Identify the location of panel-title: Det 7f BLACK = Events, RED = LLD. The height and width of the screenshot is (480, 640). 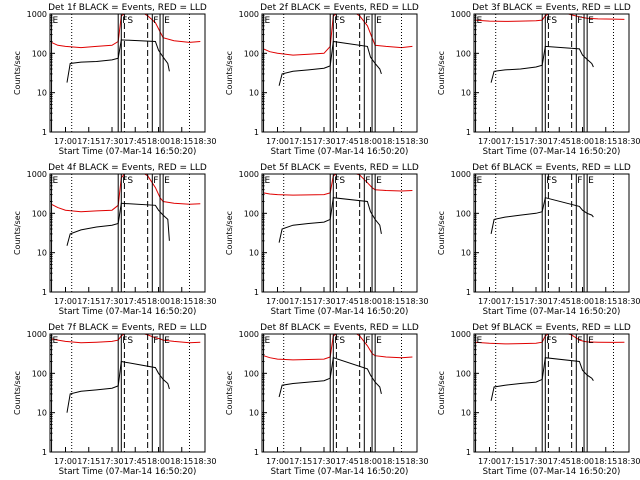
(127, 328).